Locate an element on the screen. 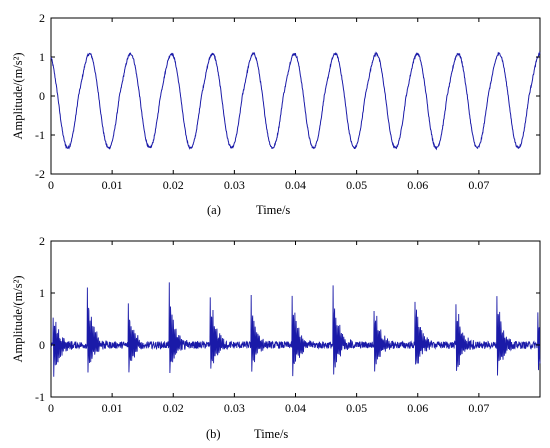 This screenshot has height=448, width=550. y-tick-label: -2 is located at coordinates (40, 174).